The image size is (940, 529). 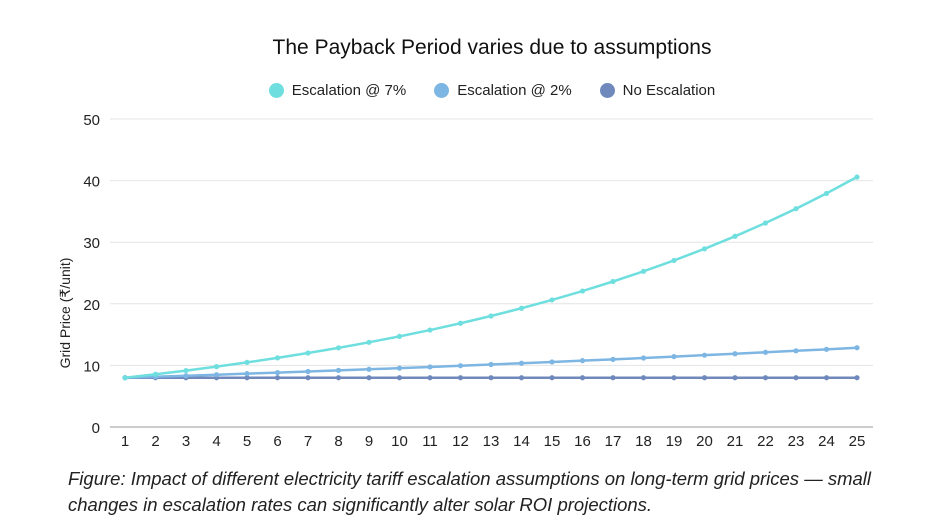 I want to click on y-tick-label: 0, so click(x=96, y=428).